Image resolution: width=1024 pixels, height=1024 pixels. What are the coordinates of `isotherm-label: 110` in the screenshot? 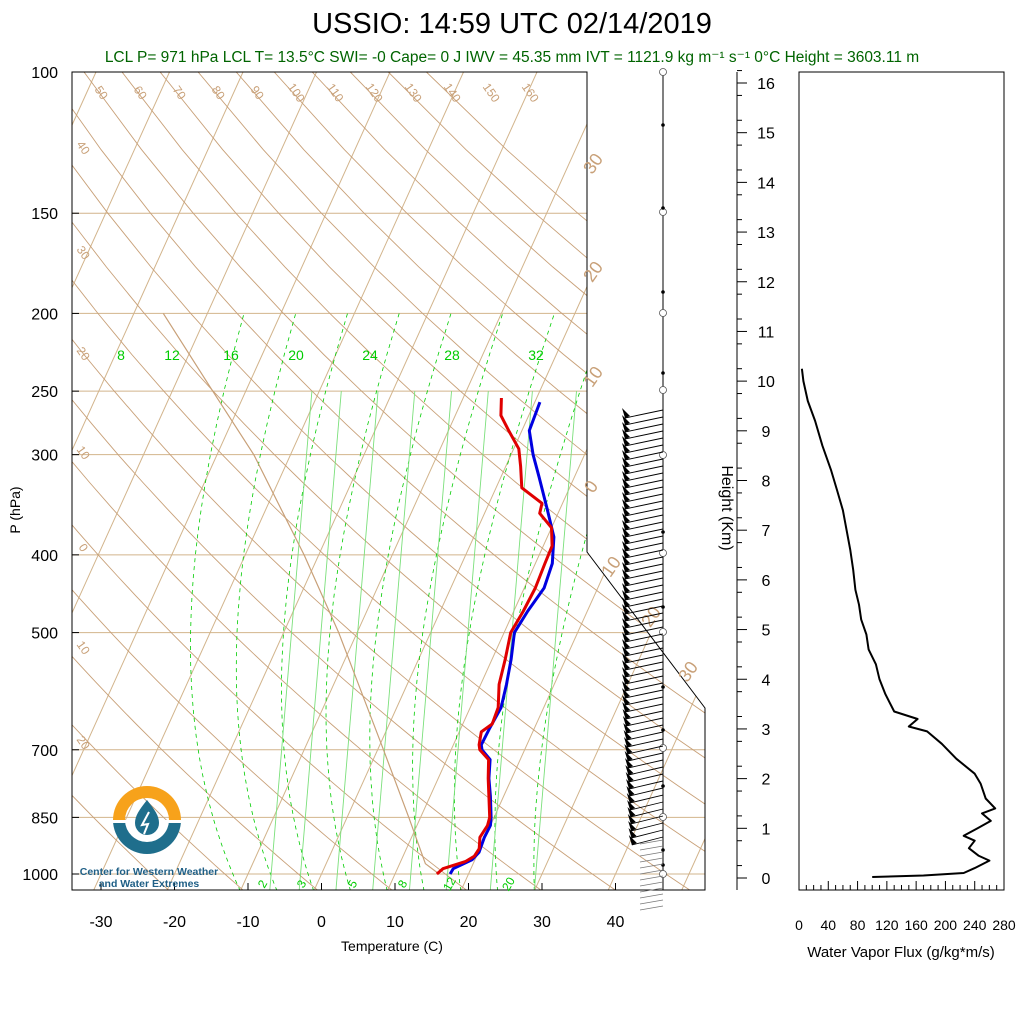 It's located at (335, 93).